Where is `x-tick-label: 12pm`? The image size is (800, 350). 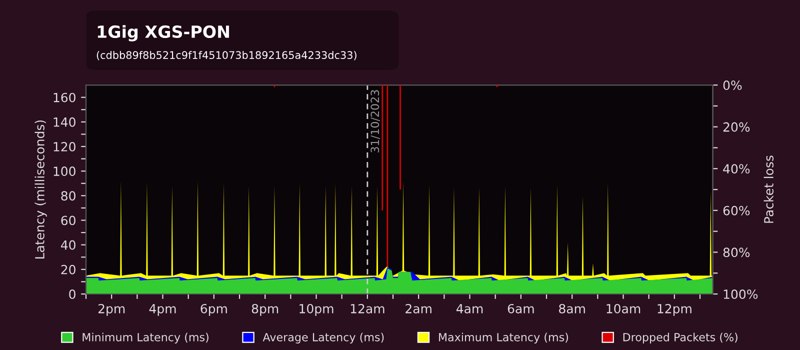 x-tick-label: 12pm is located at coordinates (675, 310).